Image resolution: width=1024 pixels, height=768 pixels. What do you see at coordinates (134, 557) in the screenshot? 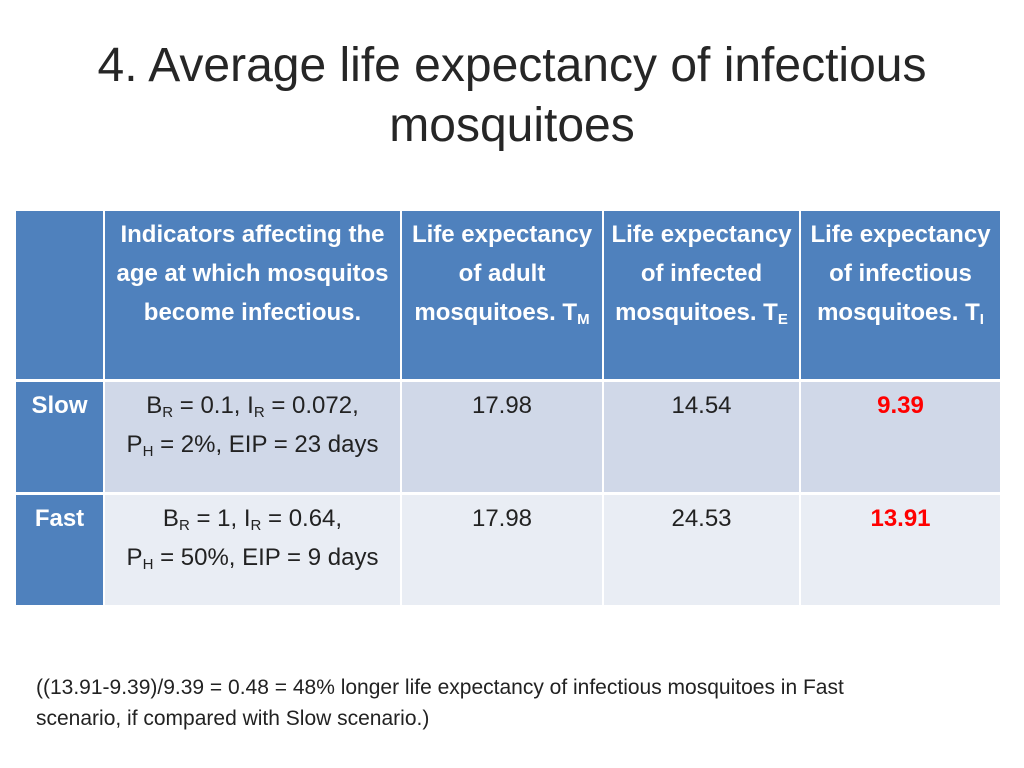
I see `fast-ph-symbol: P` at bounding box center [134, 557].